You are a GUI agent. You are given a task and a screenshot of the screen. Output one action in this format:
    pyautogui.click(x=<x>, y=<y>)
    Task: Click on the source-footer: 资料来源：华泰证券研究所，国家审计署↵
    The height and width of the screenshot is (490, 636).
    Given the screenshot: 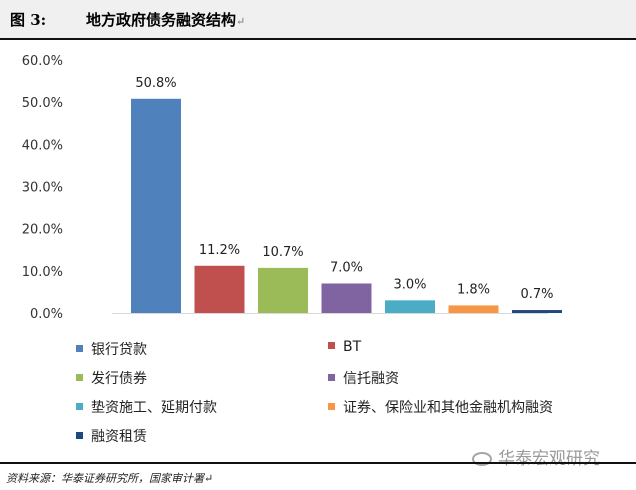 What is the action you would take?
    pyautogui.click(x=318, y=476)
    